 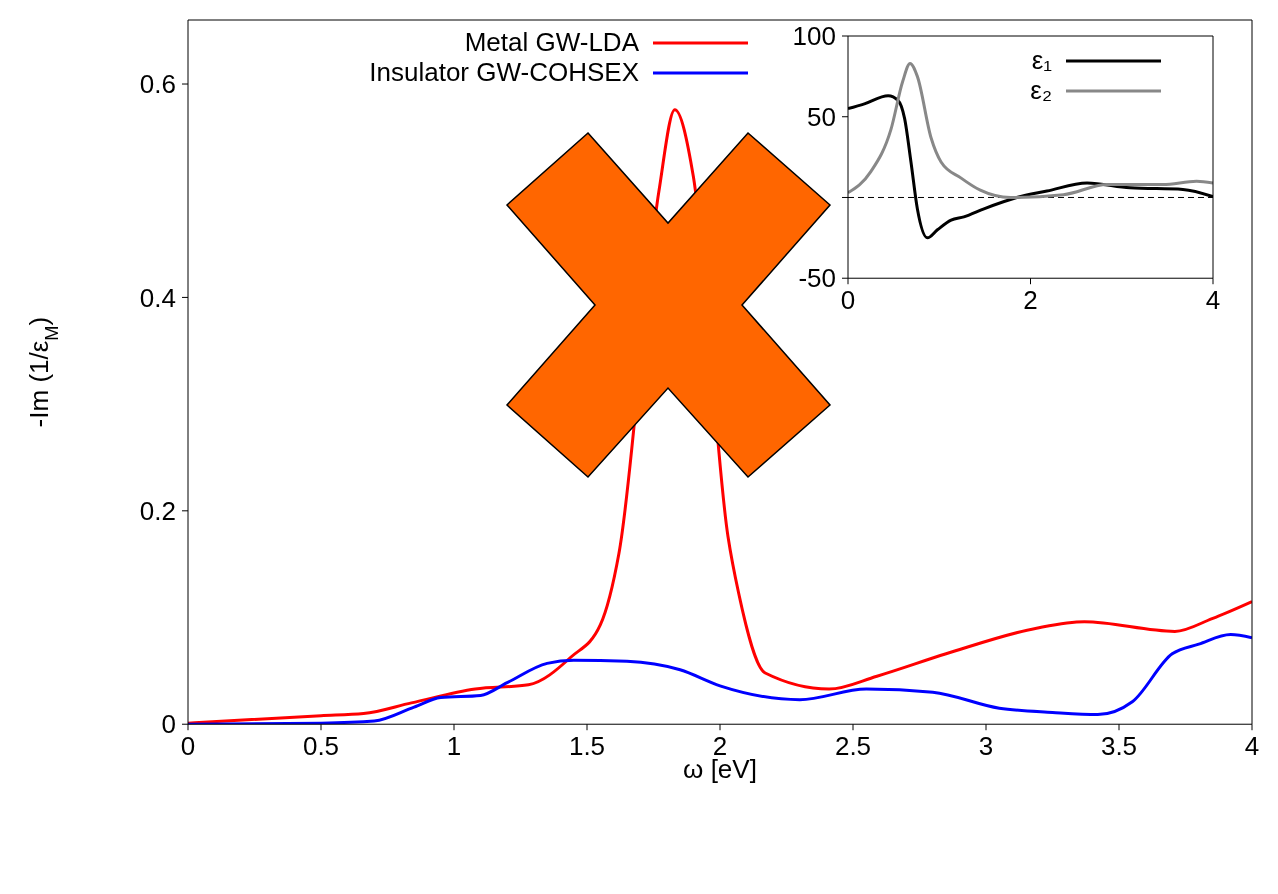 I want to click on x-tick-label: 1, so click(x=454, y=745).